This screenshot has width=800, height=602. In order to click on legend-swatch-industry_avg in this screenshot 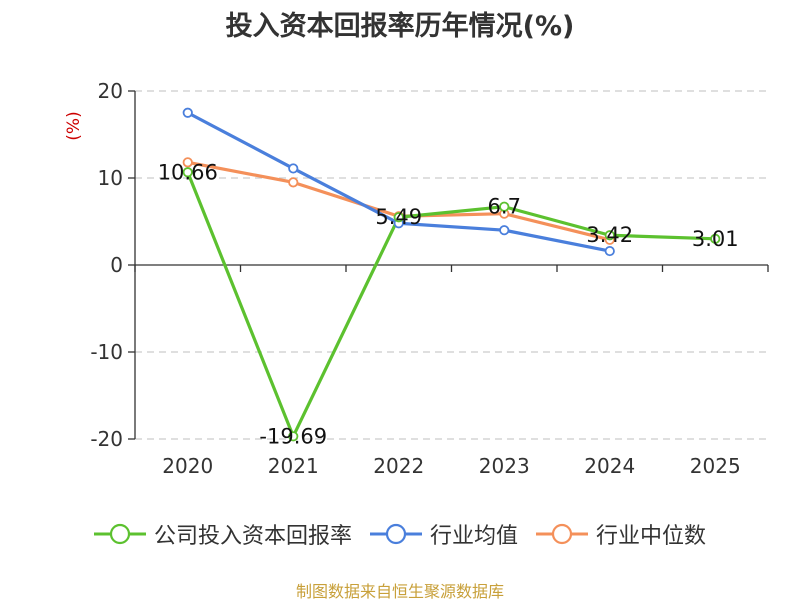, I will do `click(395, 534)`.